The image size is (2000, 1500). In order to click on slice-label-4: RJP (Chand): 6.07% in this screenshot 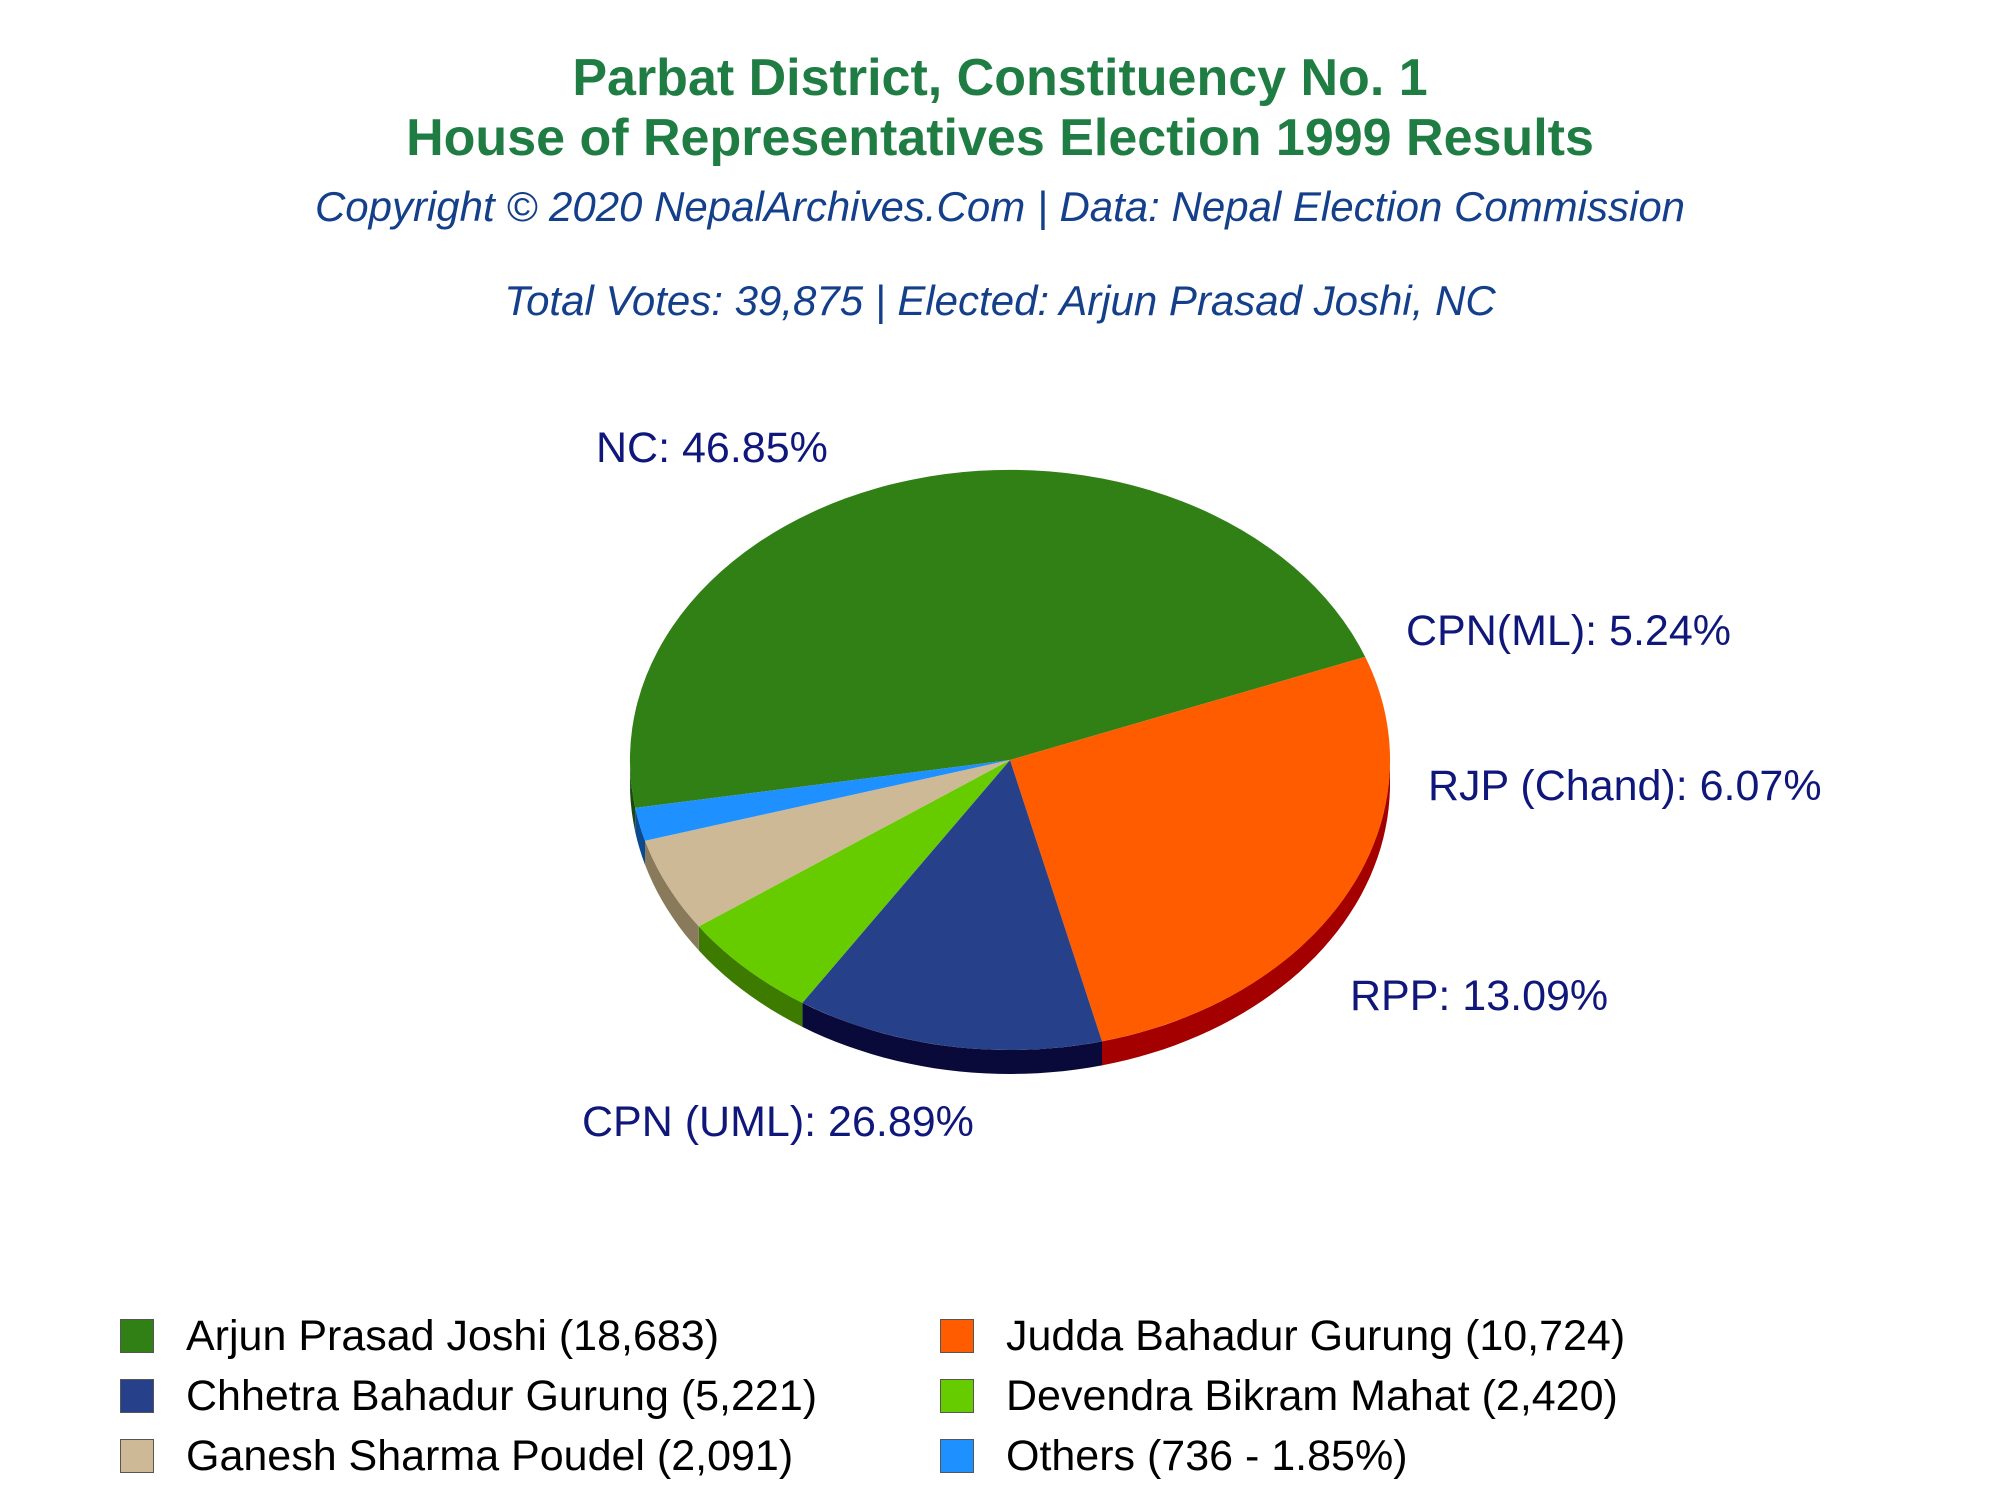, I will do `click(1625, 786)`.